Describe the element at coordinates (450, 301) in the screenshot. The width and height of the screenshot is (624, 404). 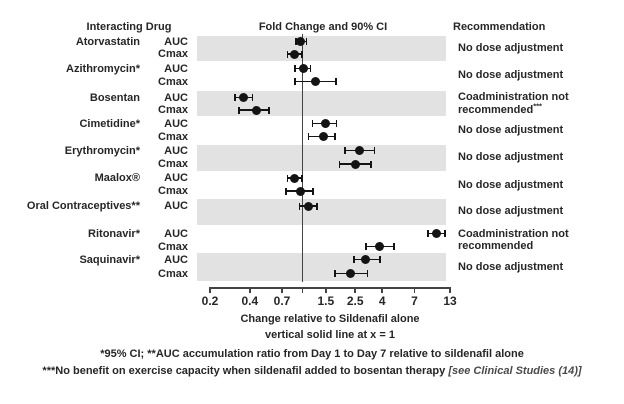
I see `axis-tick-label: 13` at that location.